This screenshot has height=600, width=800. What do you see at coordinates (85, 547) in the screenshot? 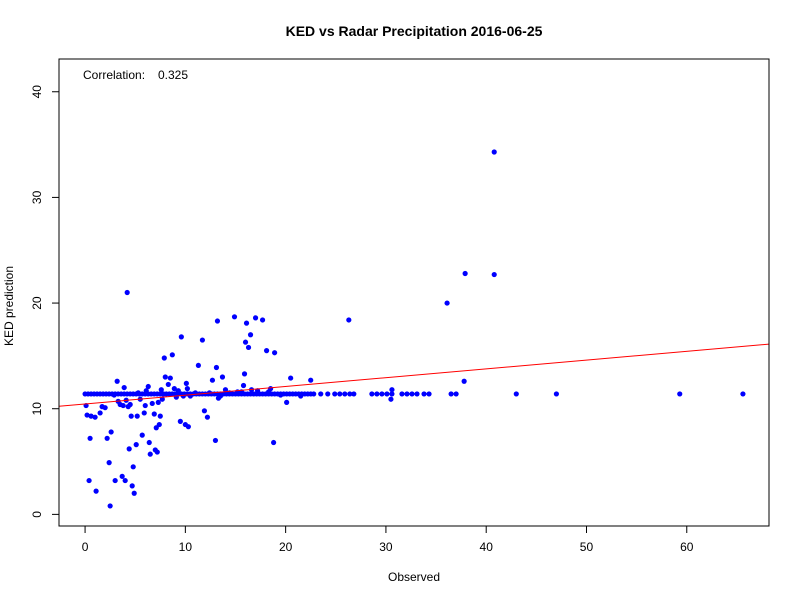
I see `x-tick-label: 0` at bounding box center [85, 547].